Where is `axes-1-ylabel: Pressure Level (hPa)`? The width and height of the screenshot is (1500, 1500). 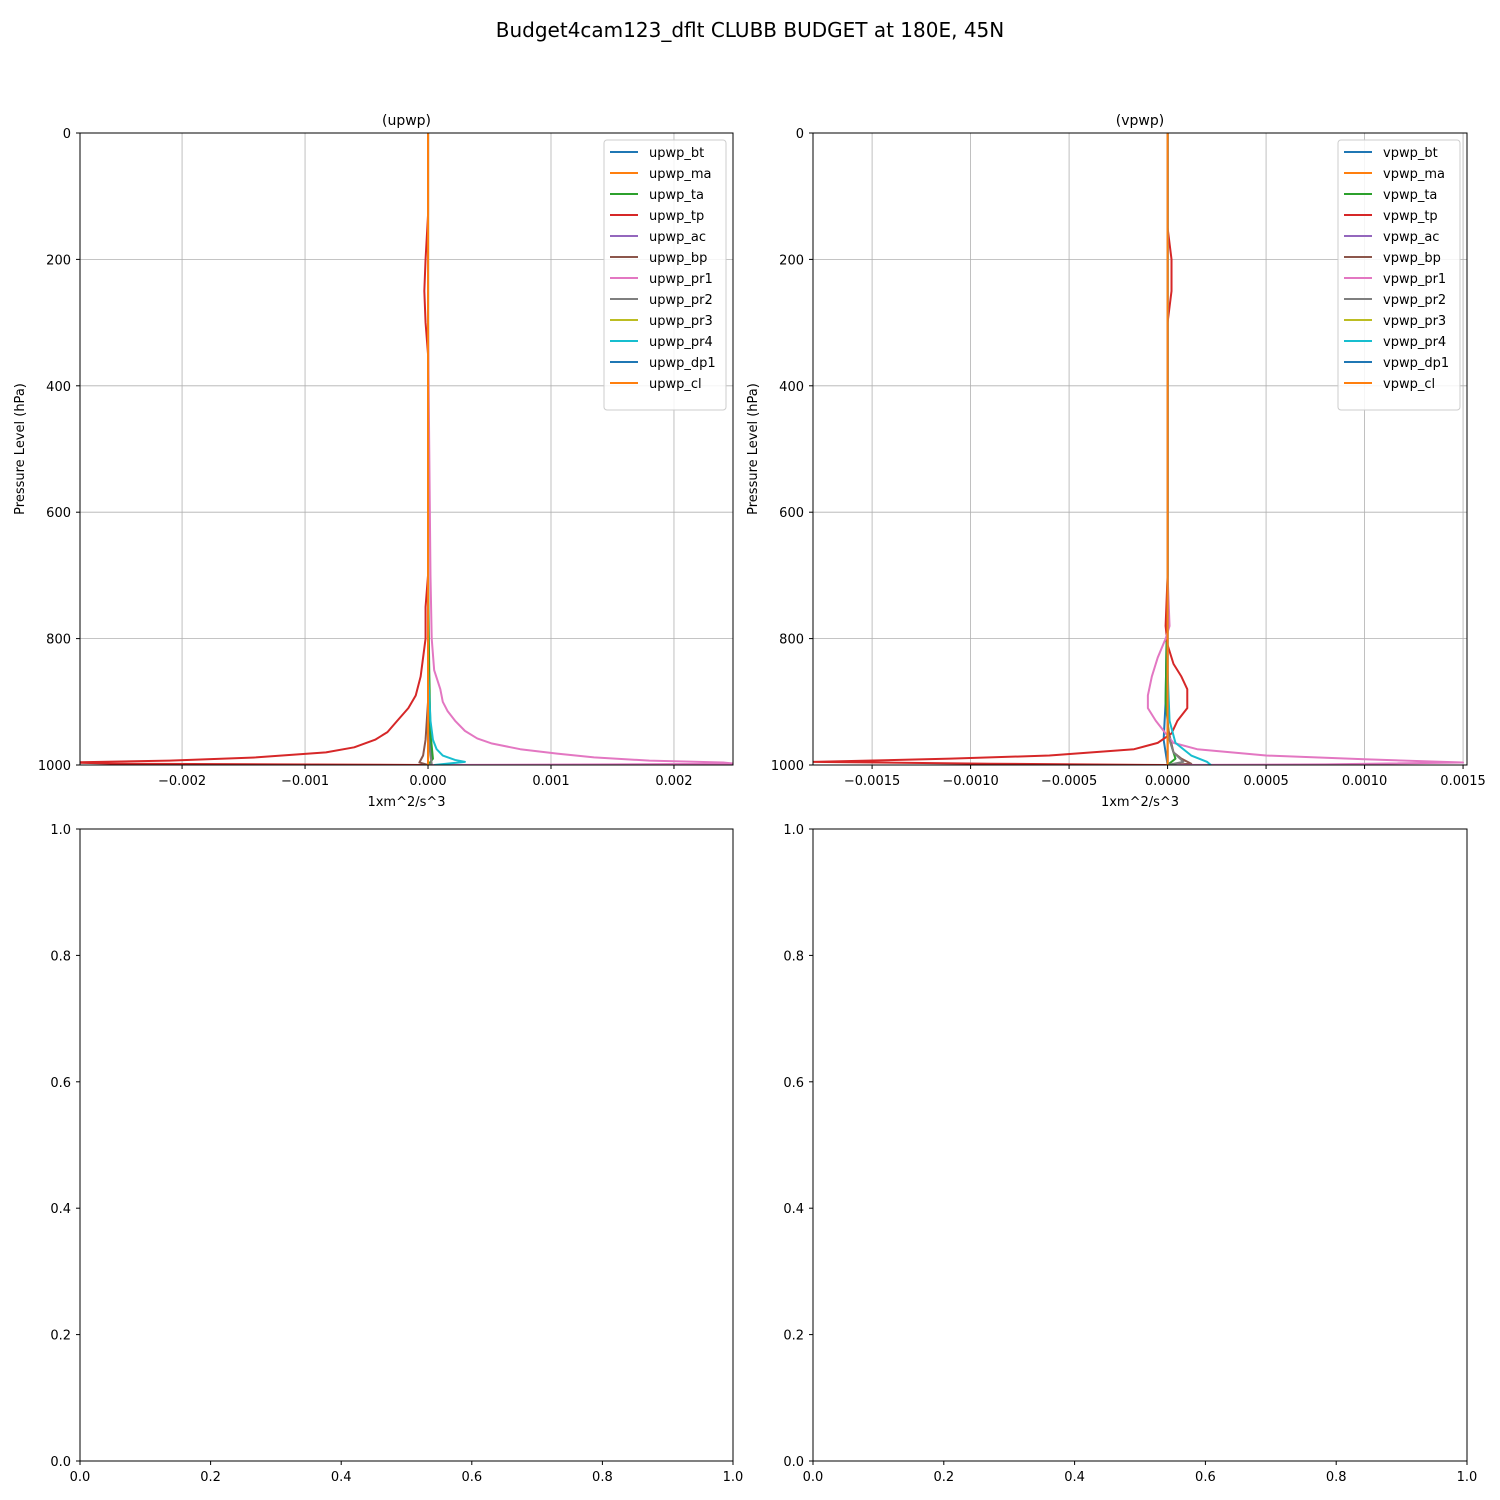
axes-1-ylabel: Pressure Level (hPa) is located at coordinates (20, 449).